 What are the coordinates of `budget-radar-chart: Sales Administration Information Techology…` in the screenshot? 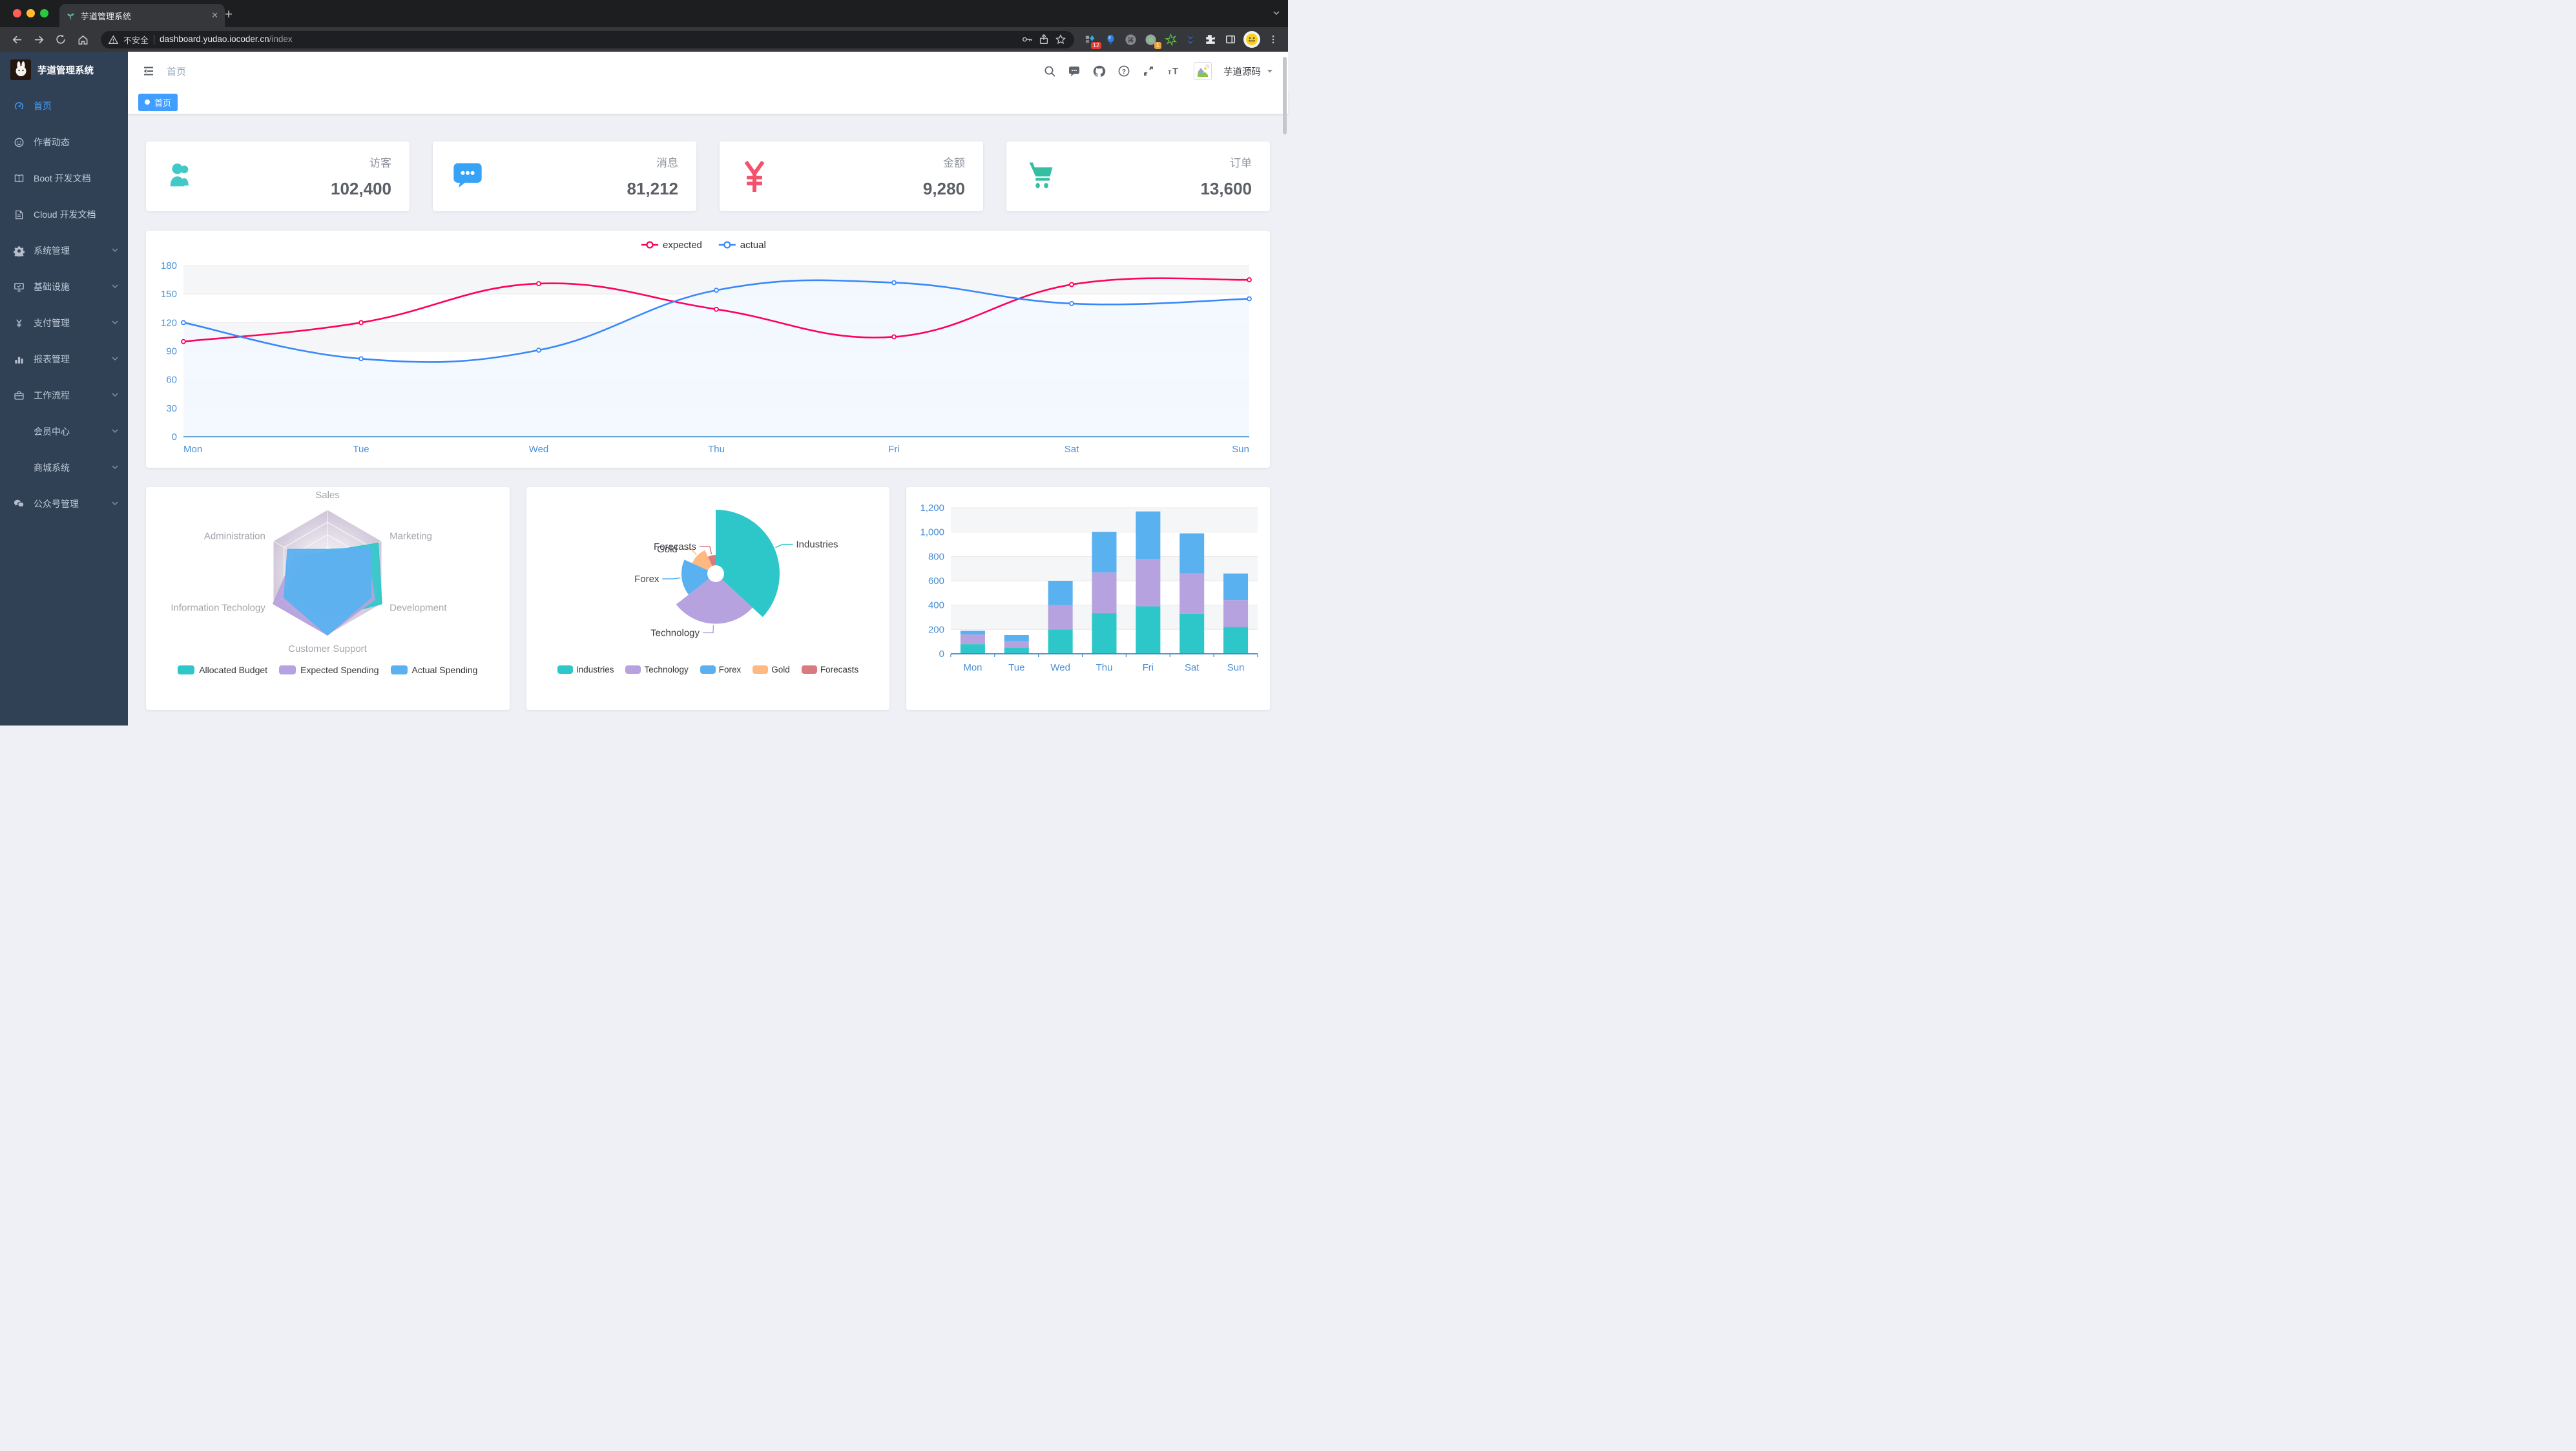 It's located at (309, 572).